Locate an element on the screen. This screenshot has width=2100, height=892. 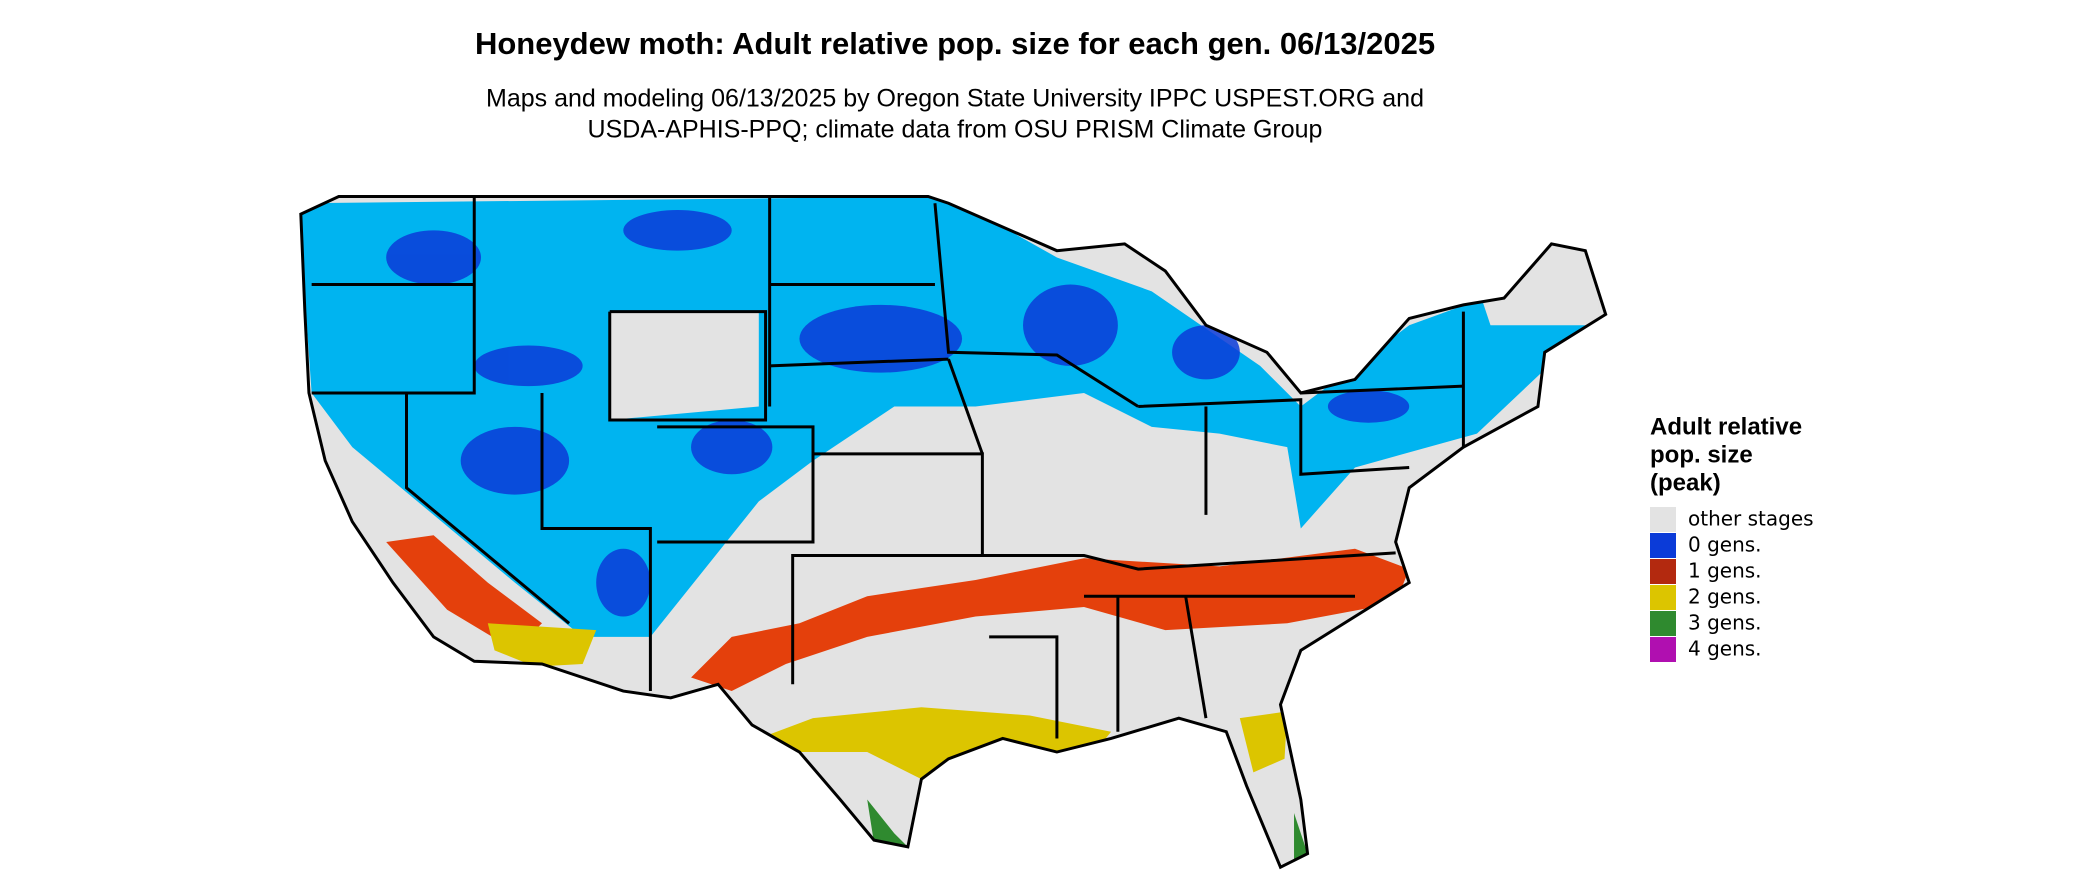
legend-title: Adult relative is located at coordinates (1726, 426).